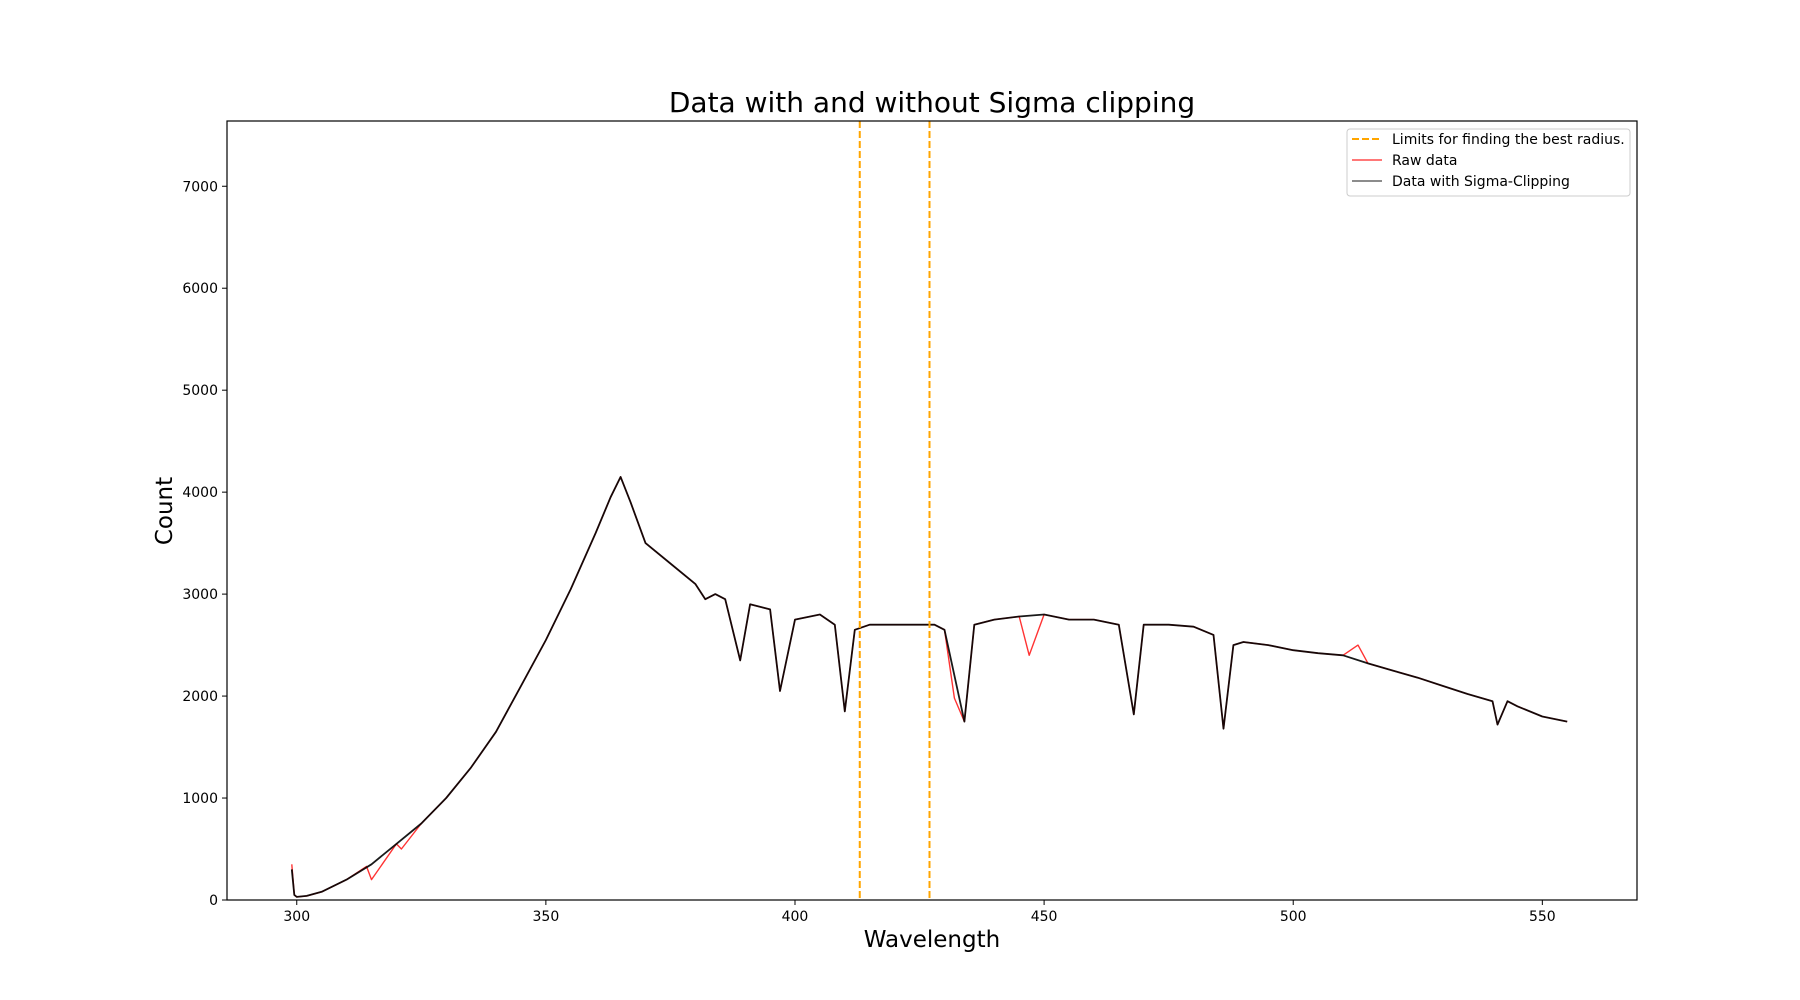 The height and width of the screenshot is (1000, 1800). What do you see at coordinates (204, 544) in the screenshot?
I see `y-axis: 0 1000 2000 3000 4000 5000 6000 7000` at bounding box center [204, 544].